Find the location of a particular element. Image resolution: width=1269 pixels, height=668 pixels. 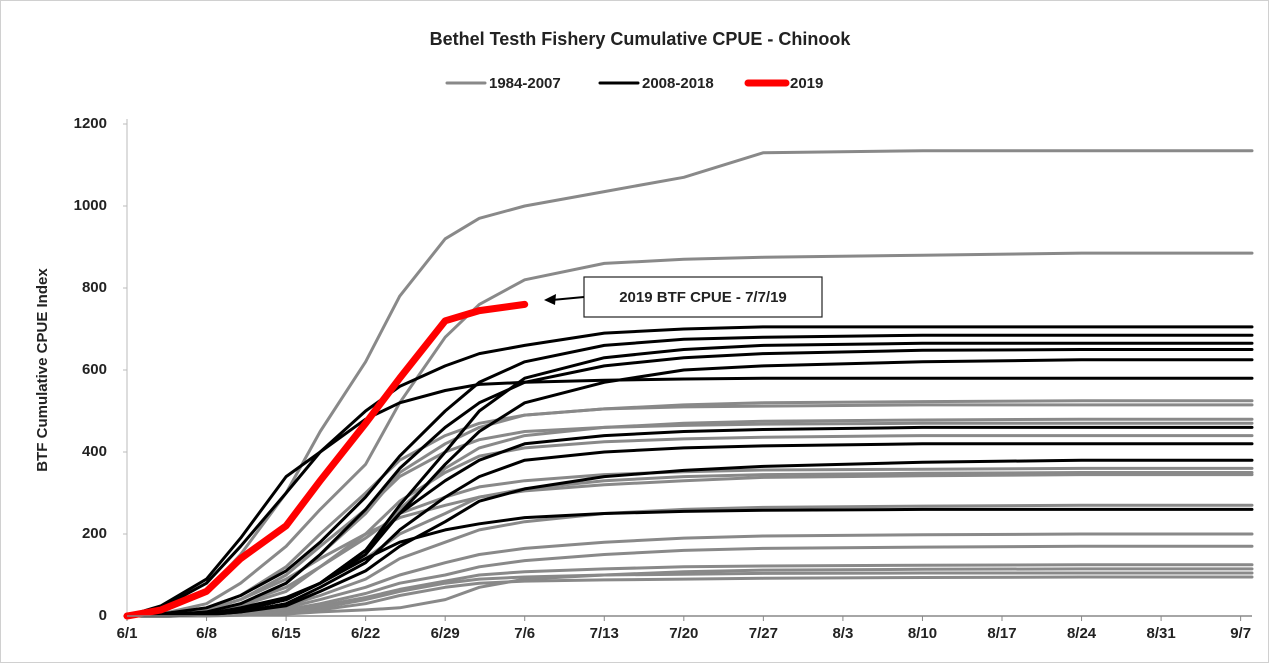

y-tick-label: 1000 is located at coordinates (90, 205).